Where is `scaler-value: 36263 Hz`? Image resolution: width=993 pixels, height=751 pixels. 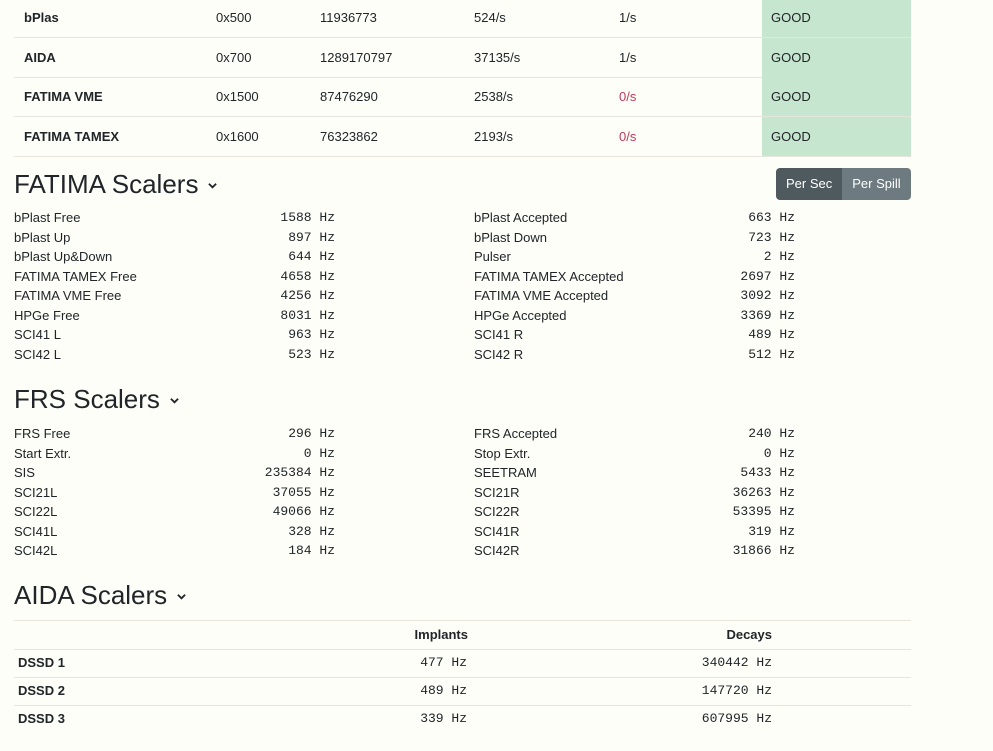 scaler-value: 36263 Hz is located at coordinates (763, 492).